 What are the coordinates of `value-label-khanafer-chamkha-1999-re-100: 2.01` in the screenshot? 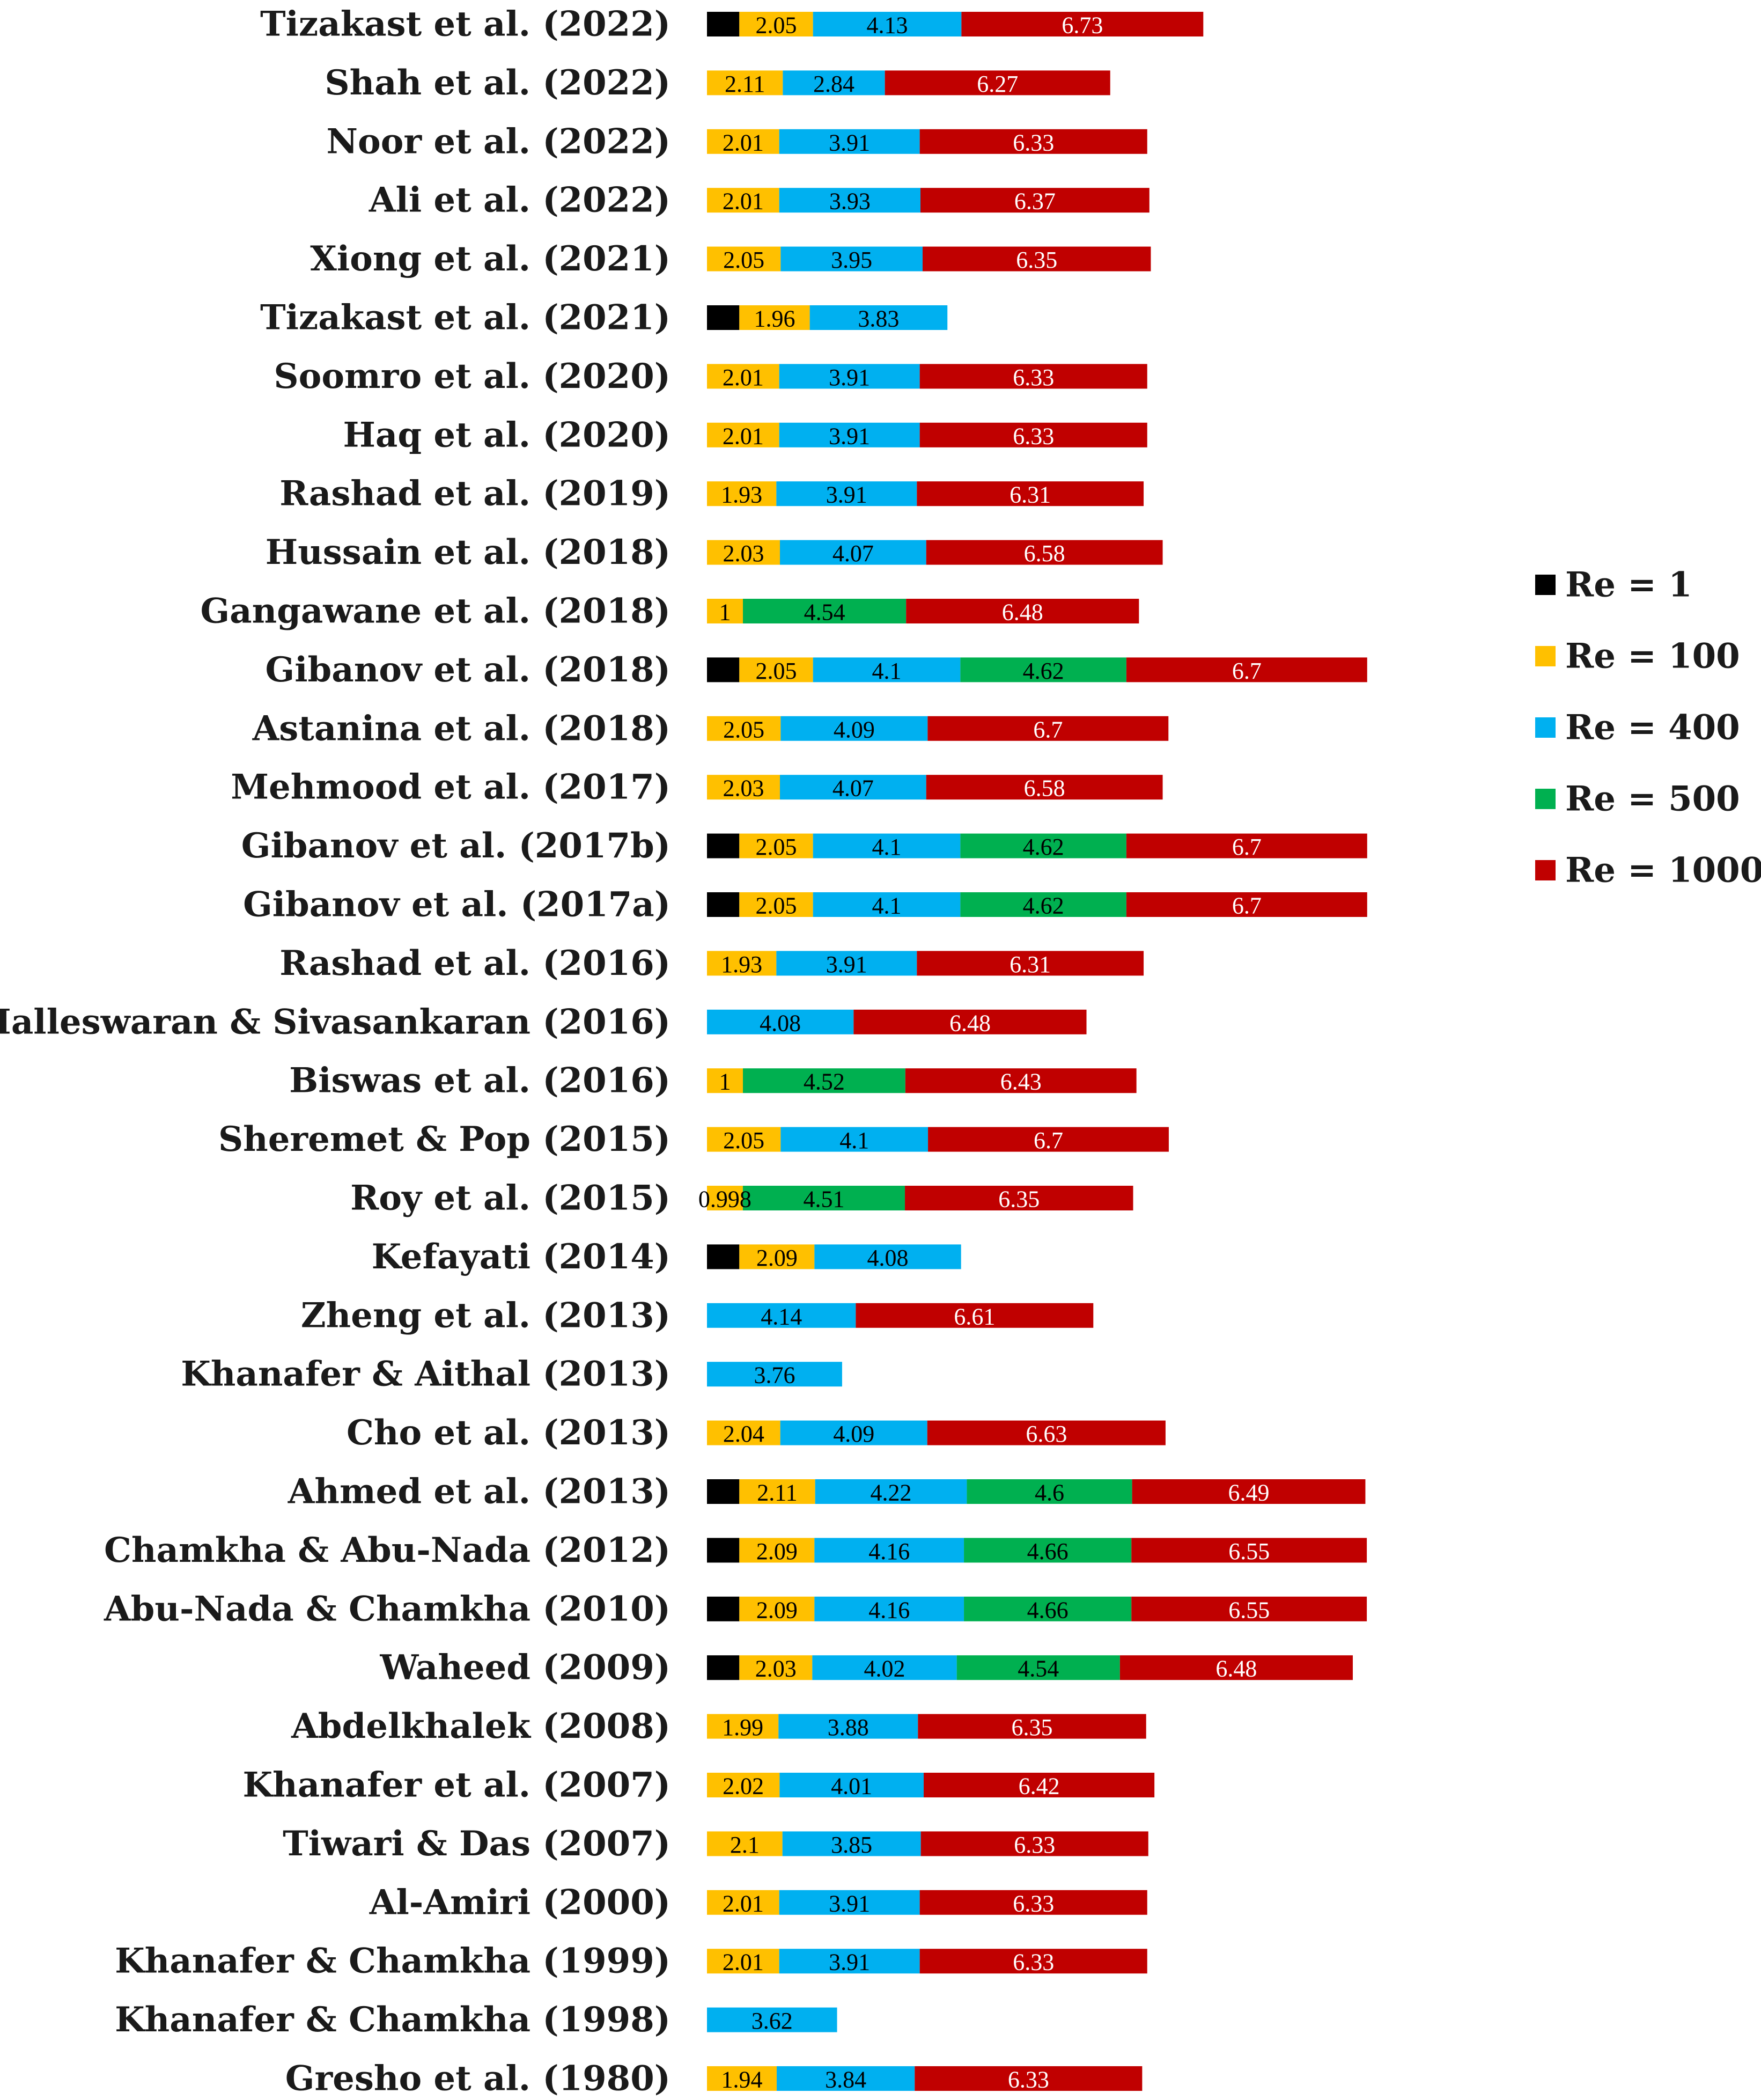 It's located at (744, 1962).